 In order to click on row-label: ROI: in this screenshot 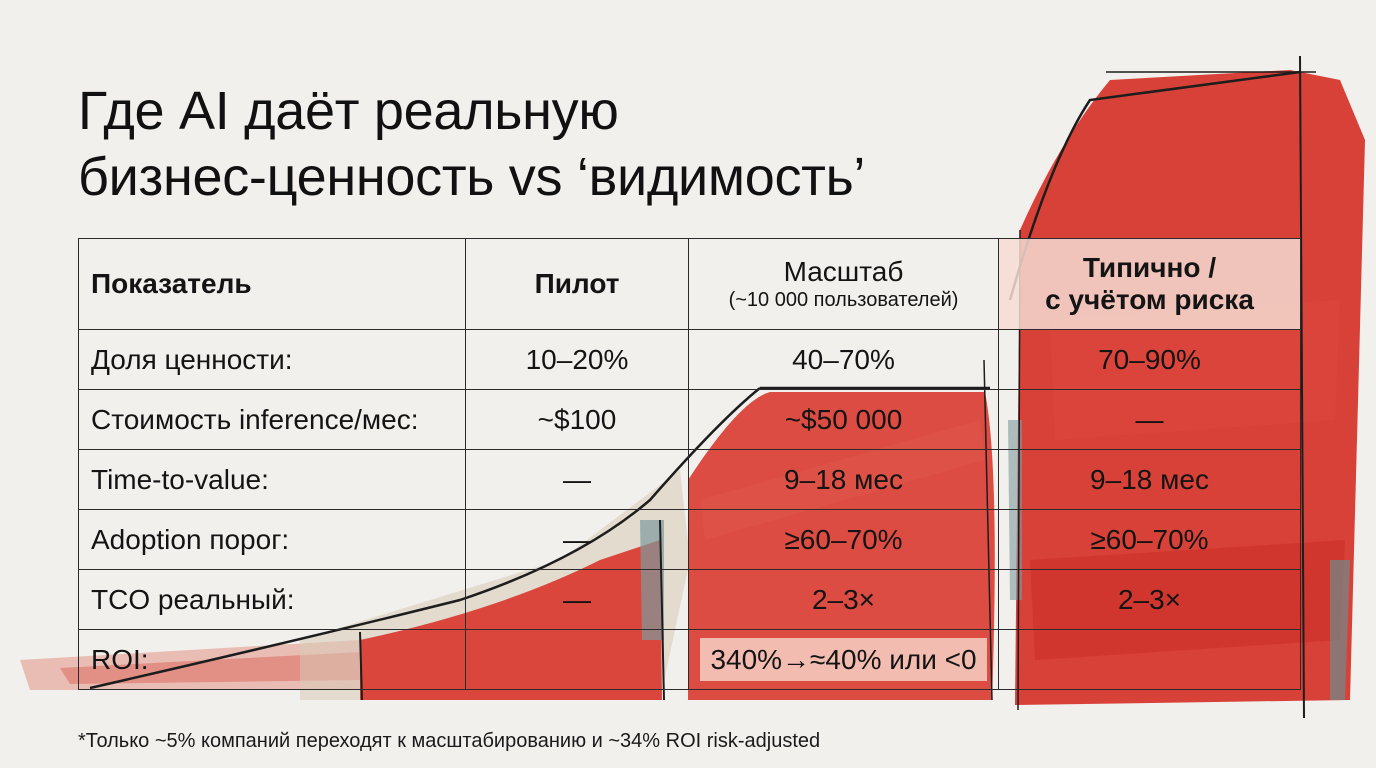, I will do `click(272, 659)`.